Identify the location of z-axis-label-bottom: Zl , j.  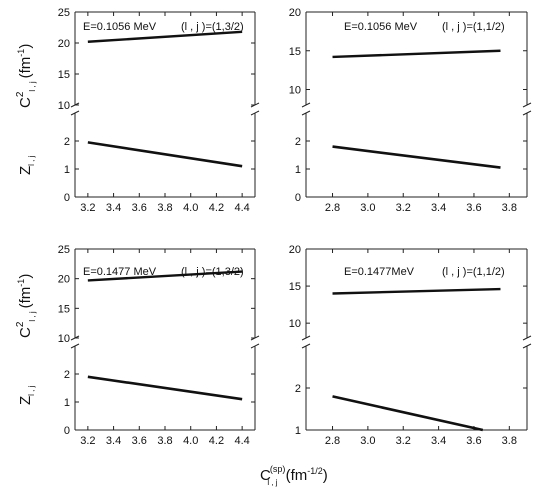
(26, 395).